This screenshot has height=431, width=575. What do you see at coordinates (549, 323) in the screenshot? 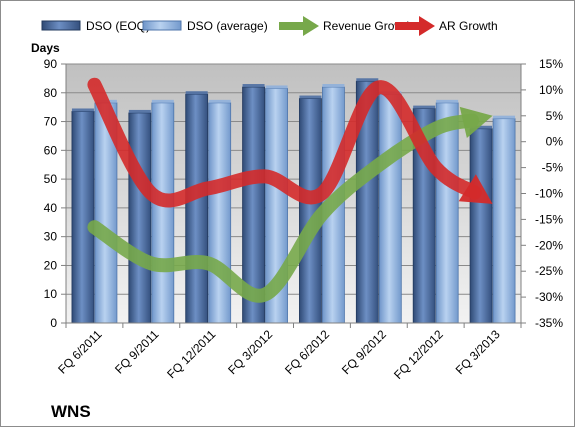
I see `y2-tick-label: -35%` at bounding box center [549, 323].